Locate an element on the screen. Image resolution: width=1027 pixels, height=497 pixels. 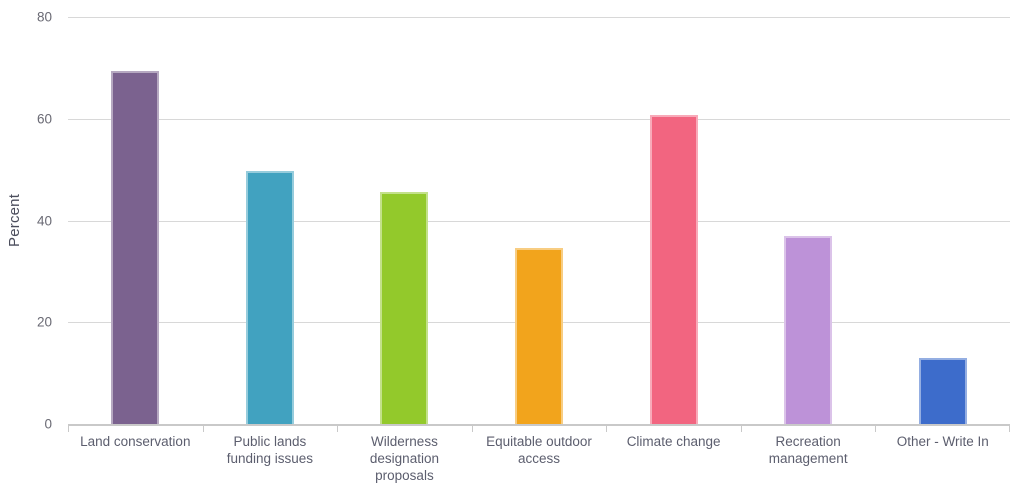
bar-slot-climate-change is located at coordinates (673, 220).